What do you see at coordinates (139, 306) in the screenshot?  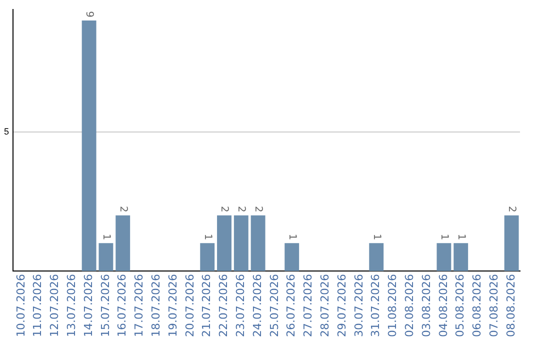 I see `x-tick-label: 17.07.2026` at bounding box center [139, 306].